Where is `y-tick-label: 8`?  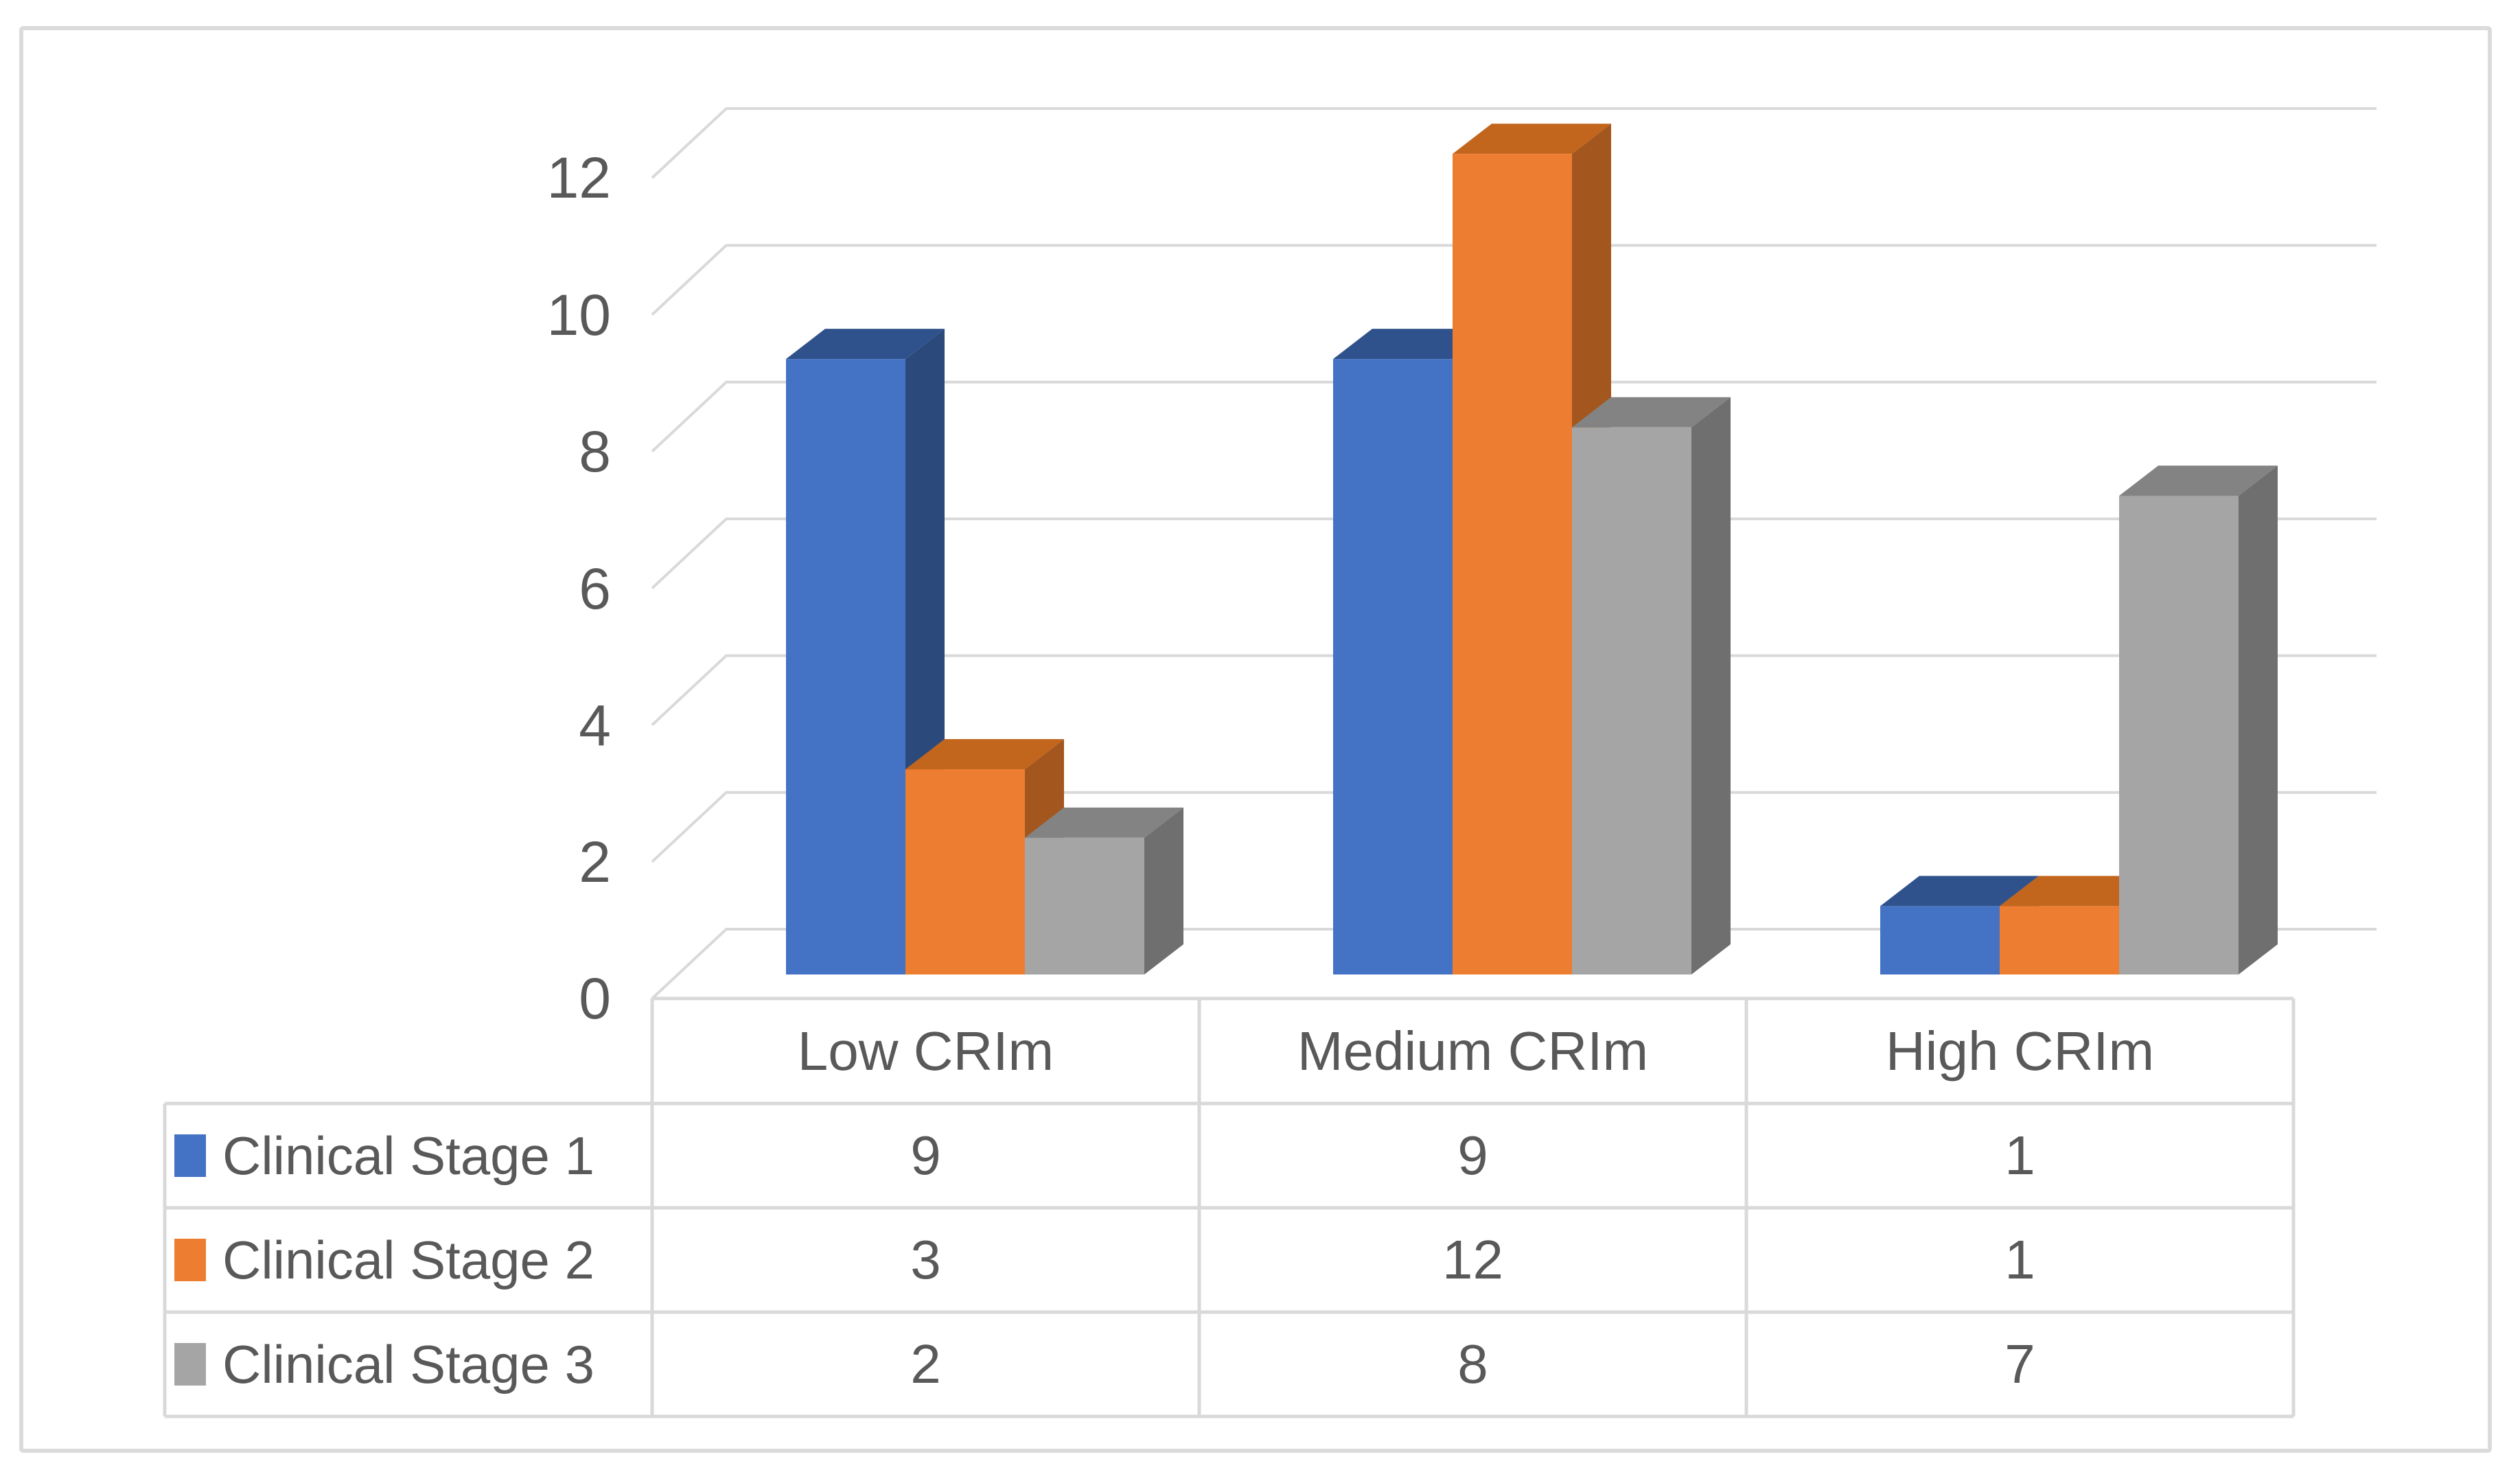 y-tick-label: 8 is located at coordinates (595, 451).